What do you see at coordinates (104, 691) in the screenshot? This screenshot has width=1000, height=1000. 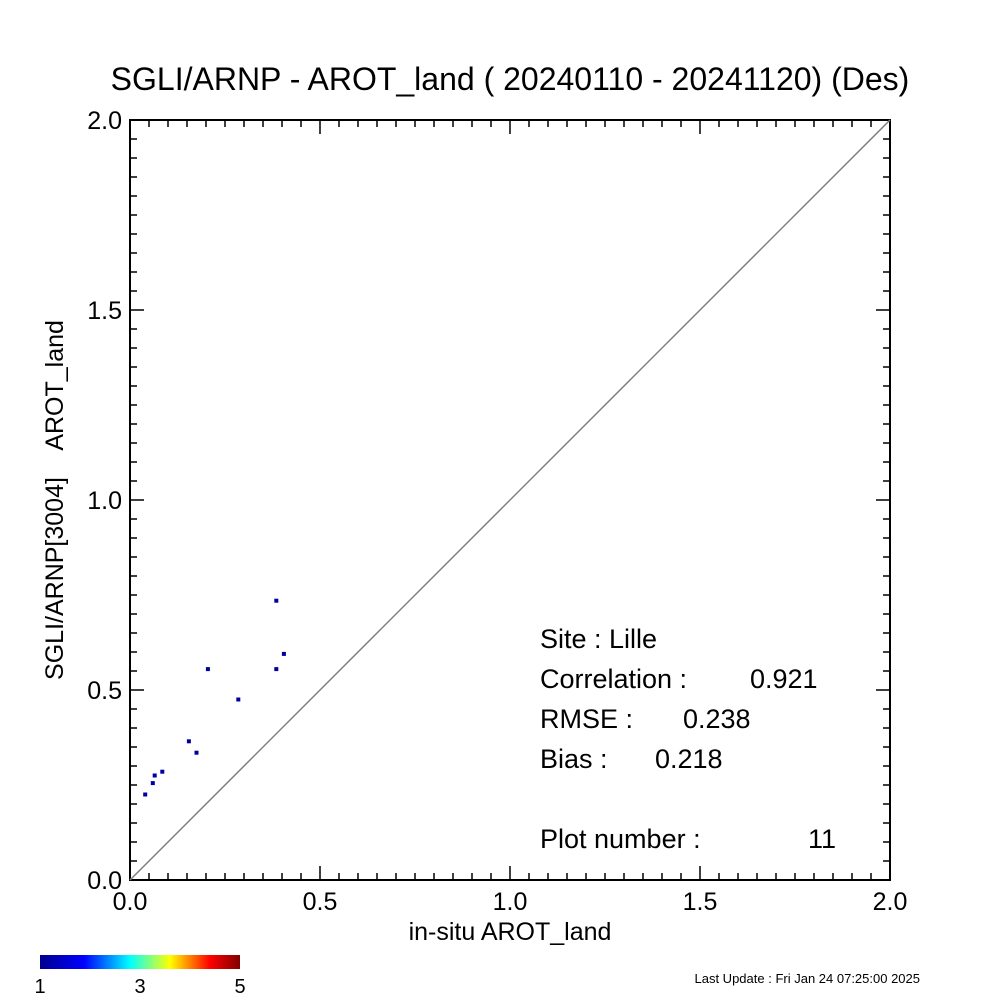 I see `y-tick-label: 0.5` at bounding box center [104, 691].